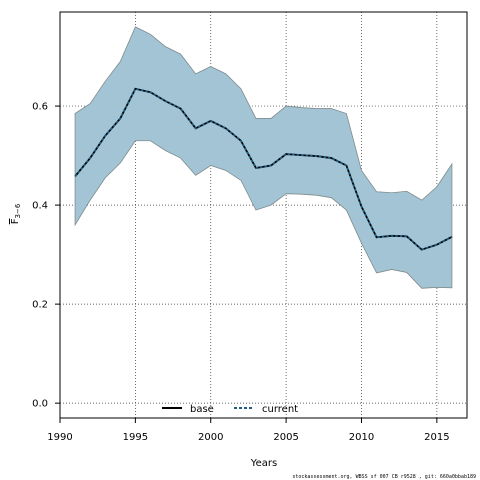 Image resolution: width=480 pixels, height=480 pixels. What do you see at coordinates (248, 430) in the screenshot?
I see `x-axis: 1990 1995 2000 2005 2010 2015` at bounding box center [248, 430].